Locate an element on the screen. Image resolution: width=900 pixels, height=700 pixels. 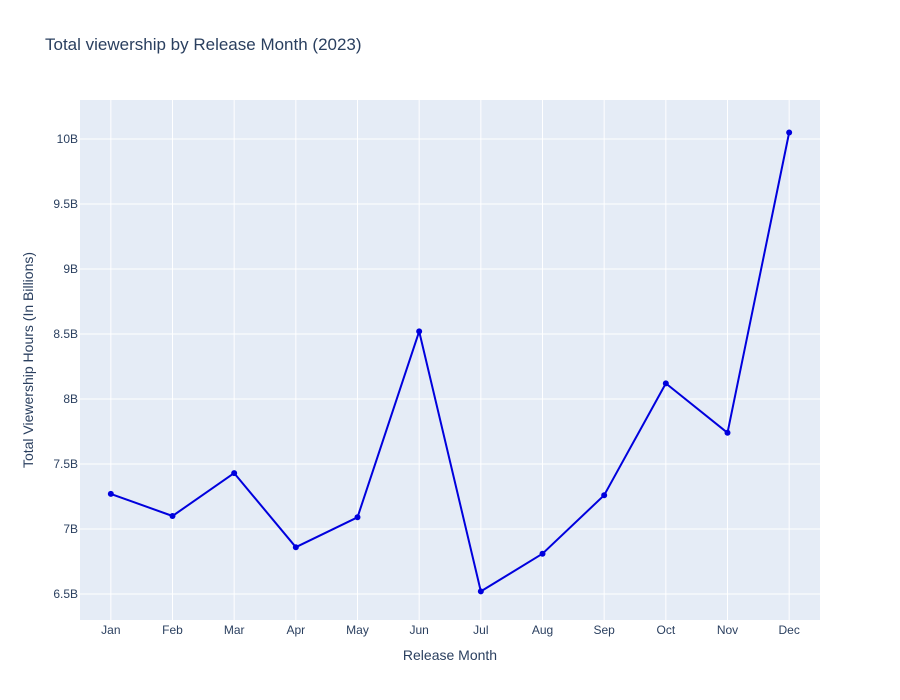
x-tick-label: Feb is located at coordinates (172, 630).